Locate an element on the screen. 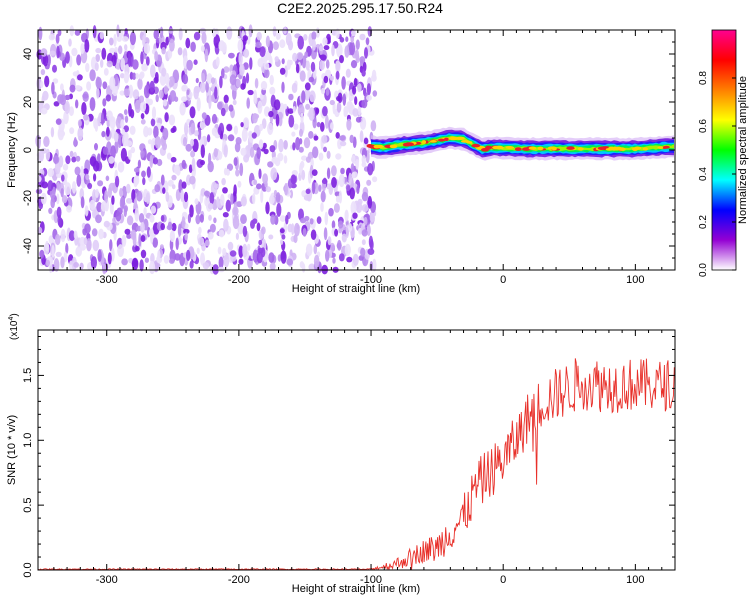  spectrogram-y-tick-label: 40 is located at coordinates (28, 54).